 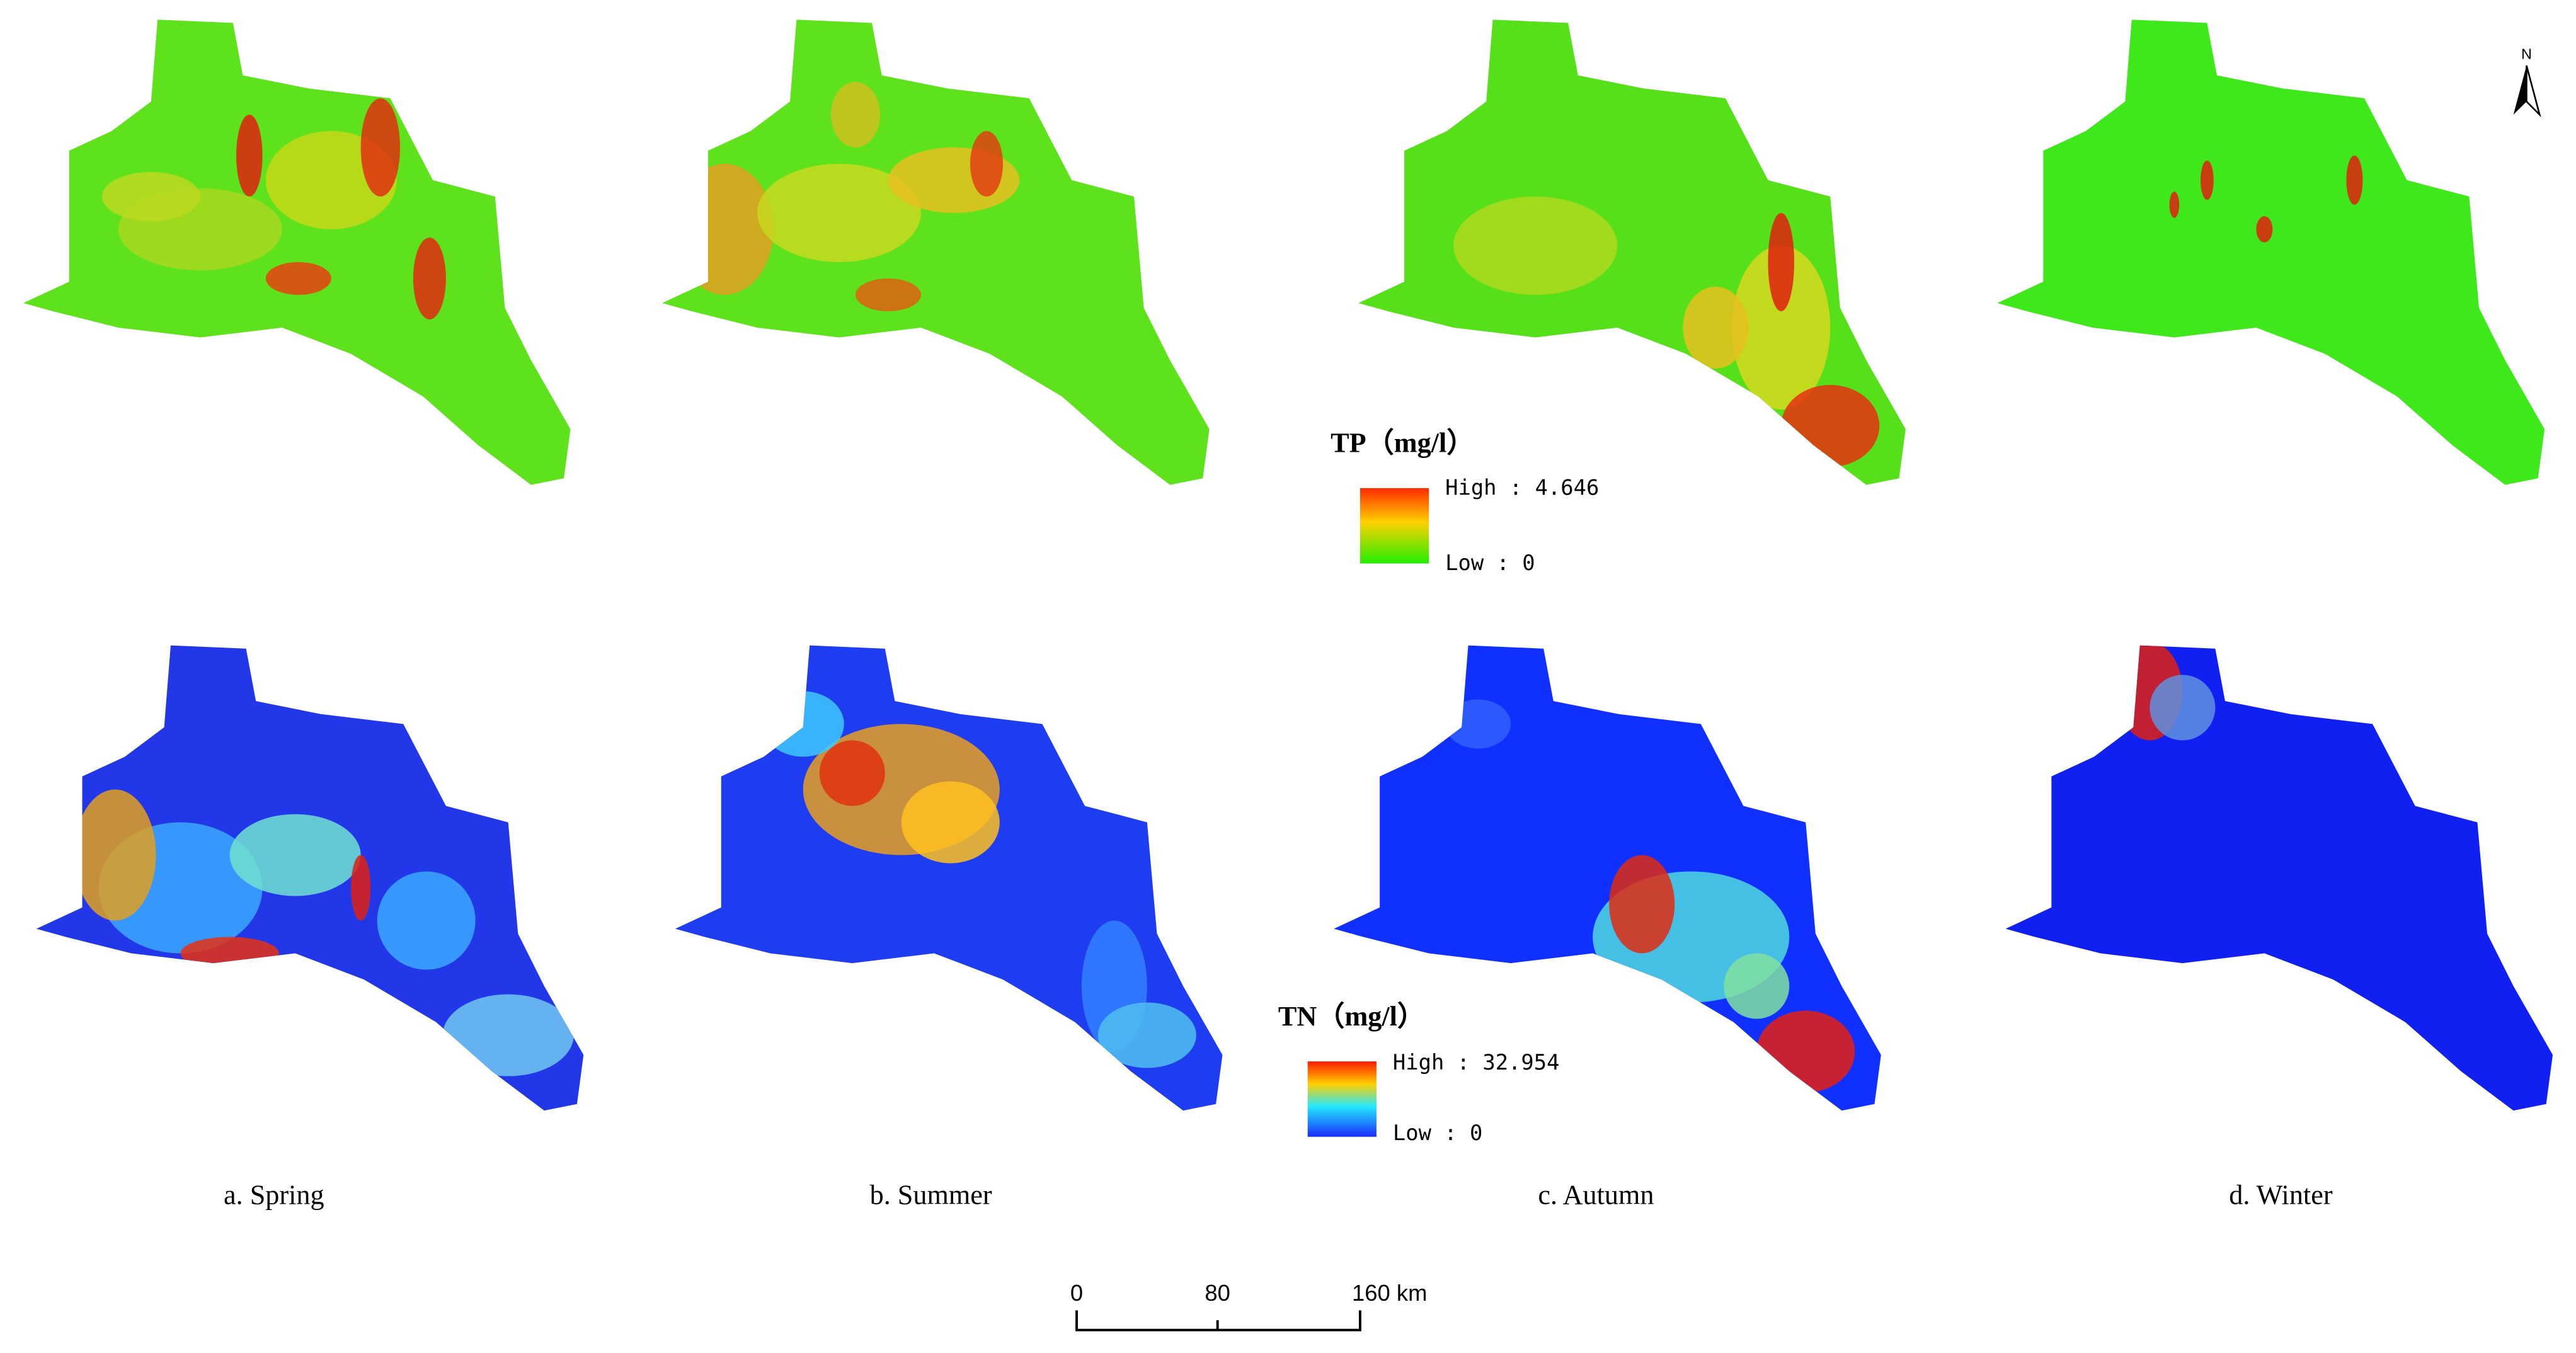 What do you see at coordinates (2526, 54) in the screenshot?
I see `north-label: N` at bounding box center [2526, 54].